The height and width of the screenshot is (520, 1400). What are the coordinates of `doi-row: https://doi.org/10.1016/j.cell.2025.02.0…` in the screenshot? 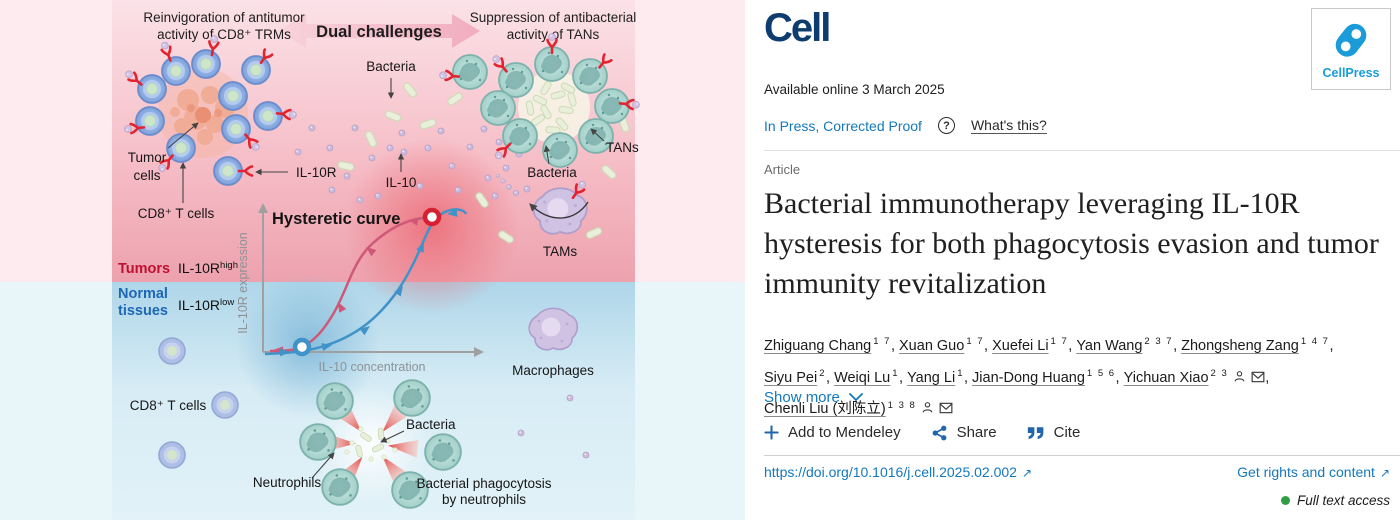 It's located at (1077, 472).